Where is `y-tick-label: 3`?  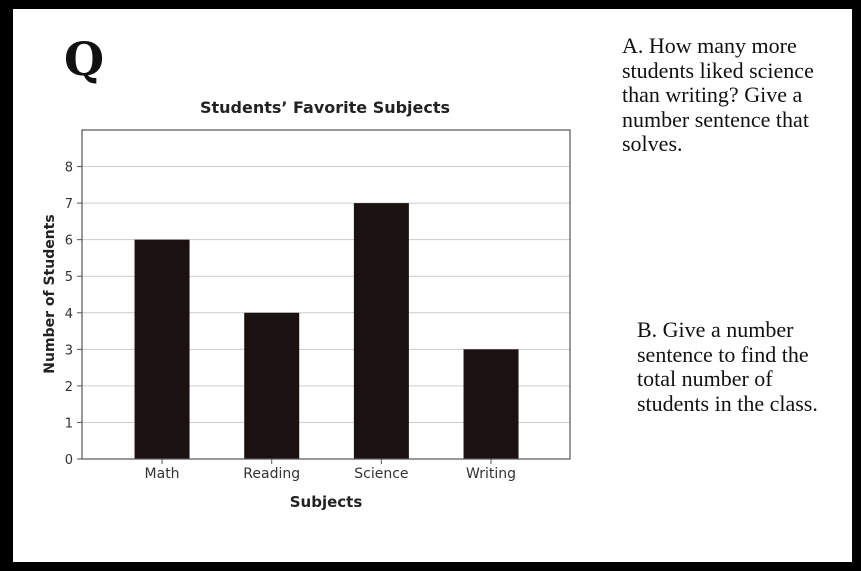
y-tick-label: 3 is located at coordinates (69, 350).